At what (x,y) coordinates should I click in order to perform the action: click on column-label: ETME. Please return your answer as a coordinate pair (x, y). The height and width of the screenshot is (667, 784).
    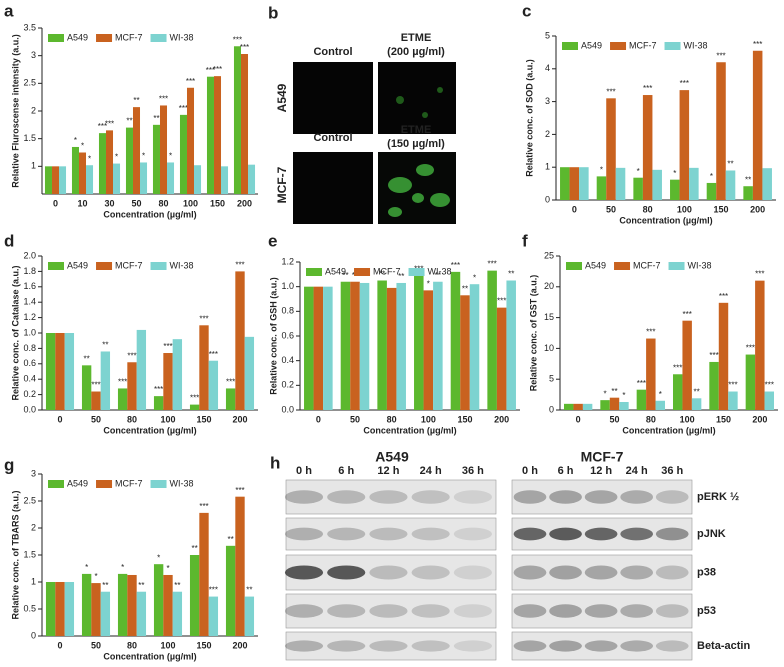
    Looking at the image, I should click on (416, 130).